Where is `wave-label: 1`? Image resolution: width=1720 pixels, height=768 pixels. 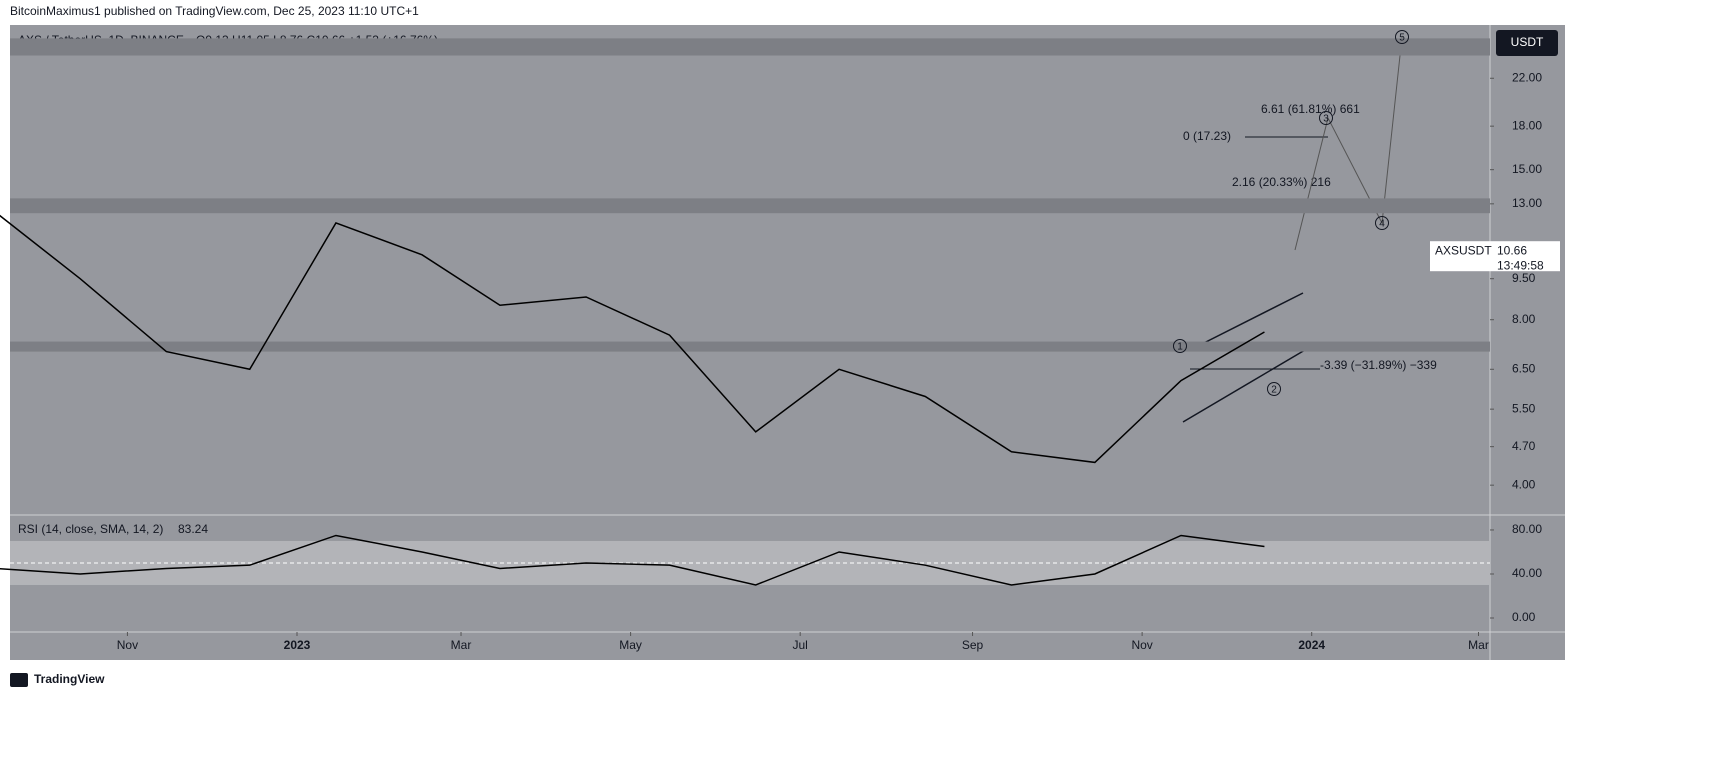 wave-label: 1 is located at coordinates (1180, 347).